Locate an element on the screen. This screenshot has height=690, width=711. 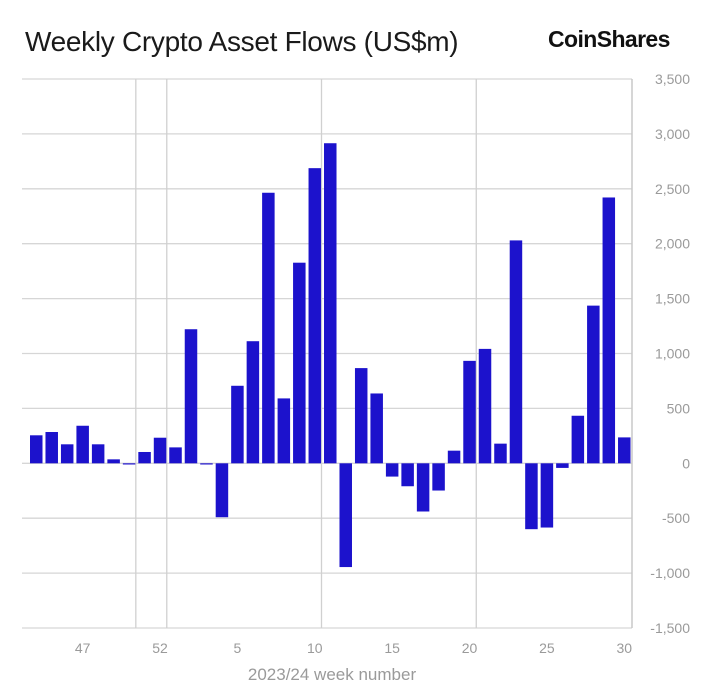
y-tick-label: 500 is located at coordinates (679, 408).